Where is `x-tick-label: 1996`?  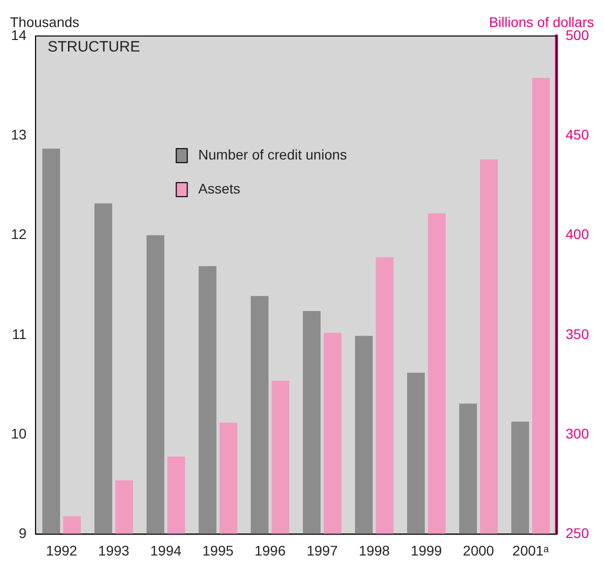 x-tick-label: 1996 is located at coordinates (270, 550).